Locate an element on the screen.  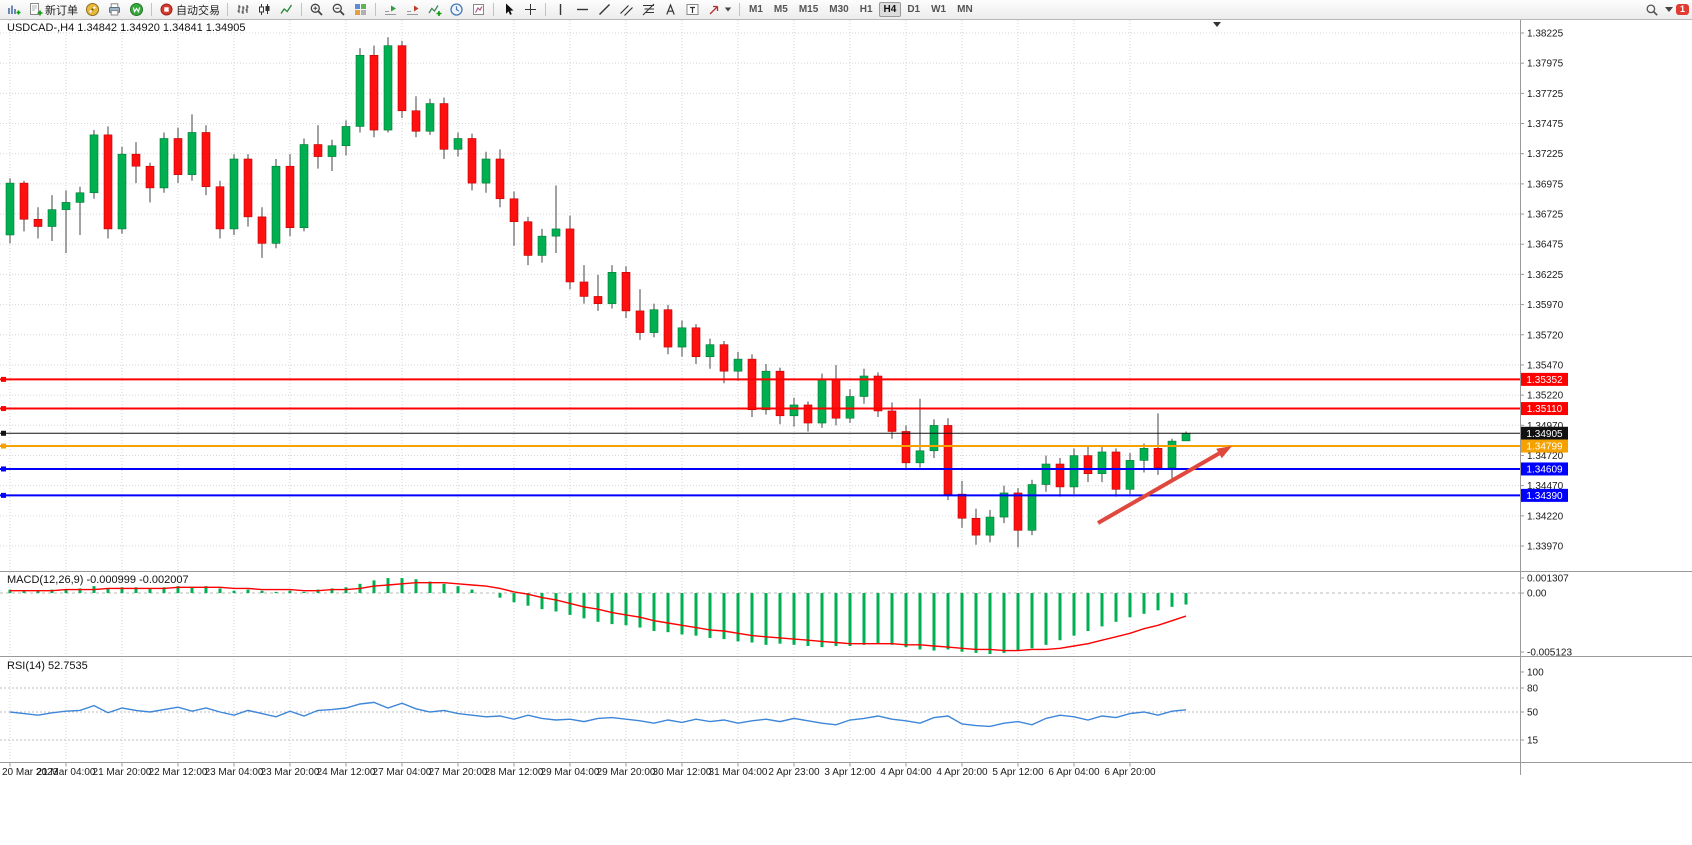
timeframe-m1-button: M1 is located at coordinates (756, 9).